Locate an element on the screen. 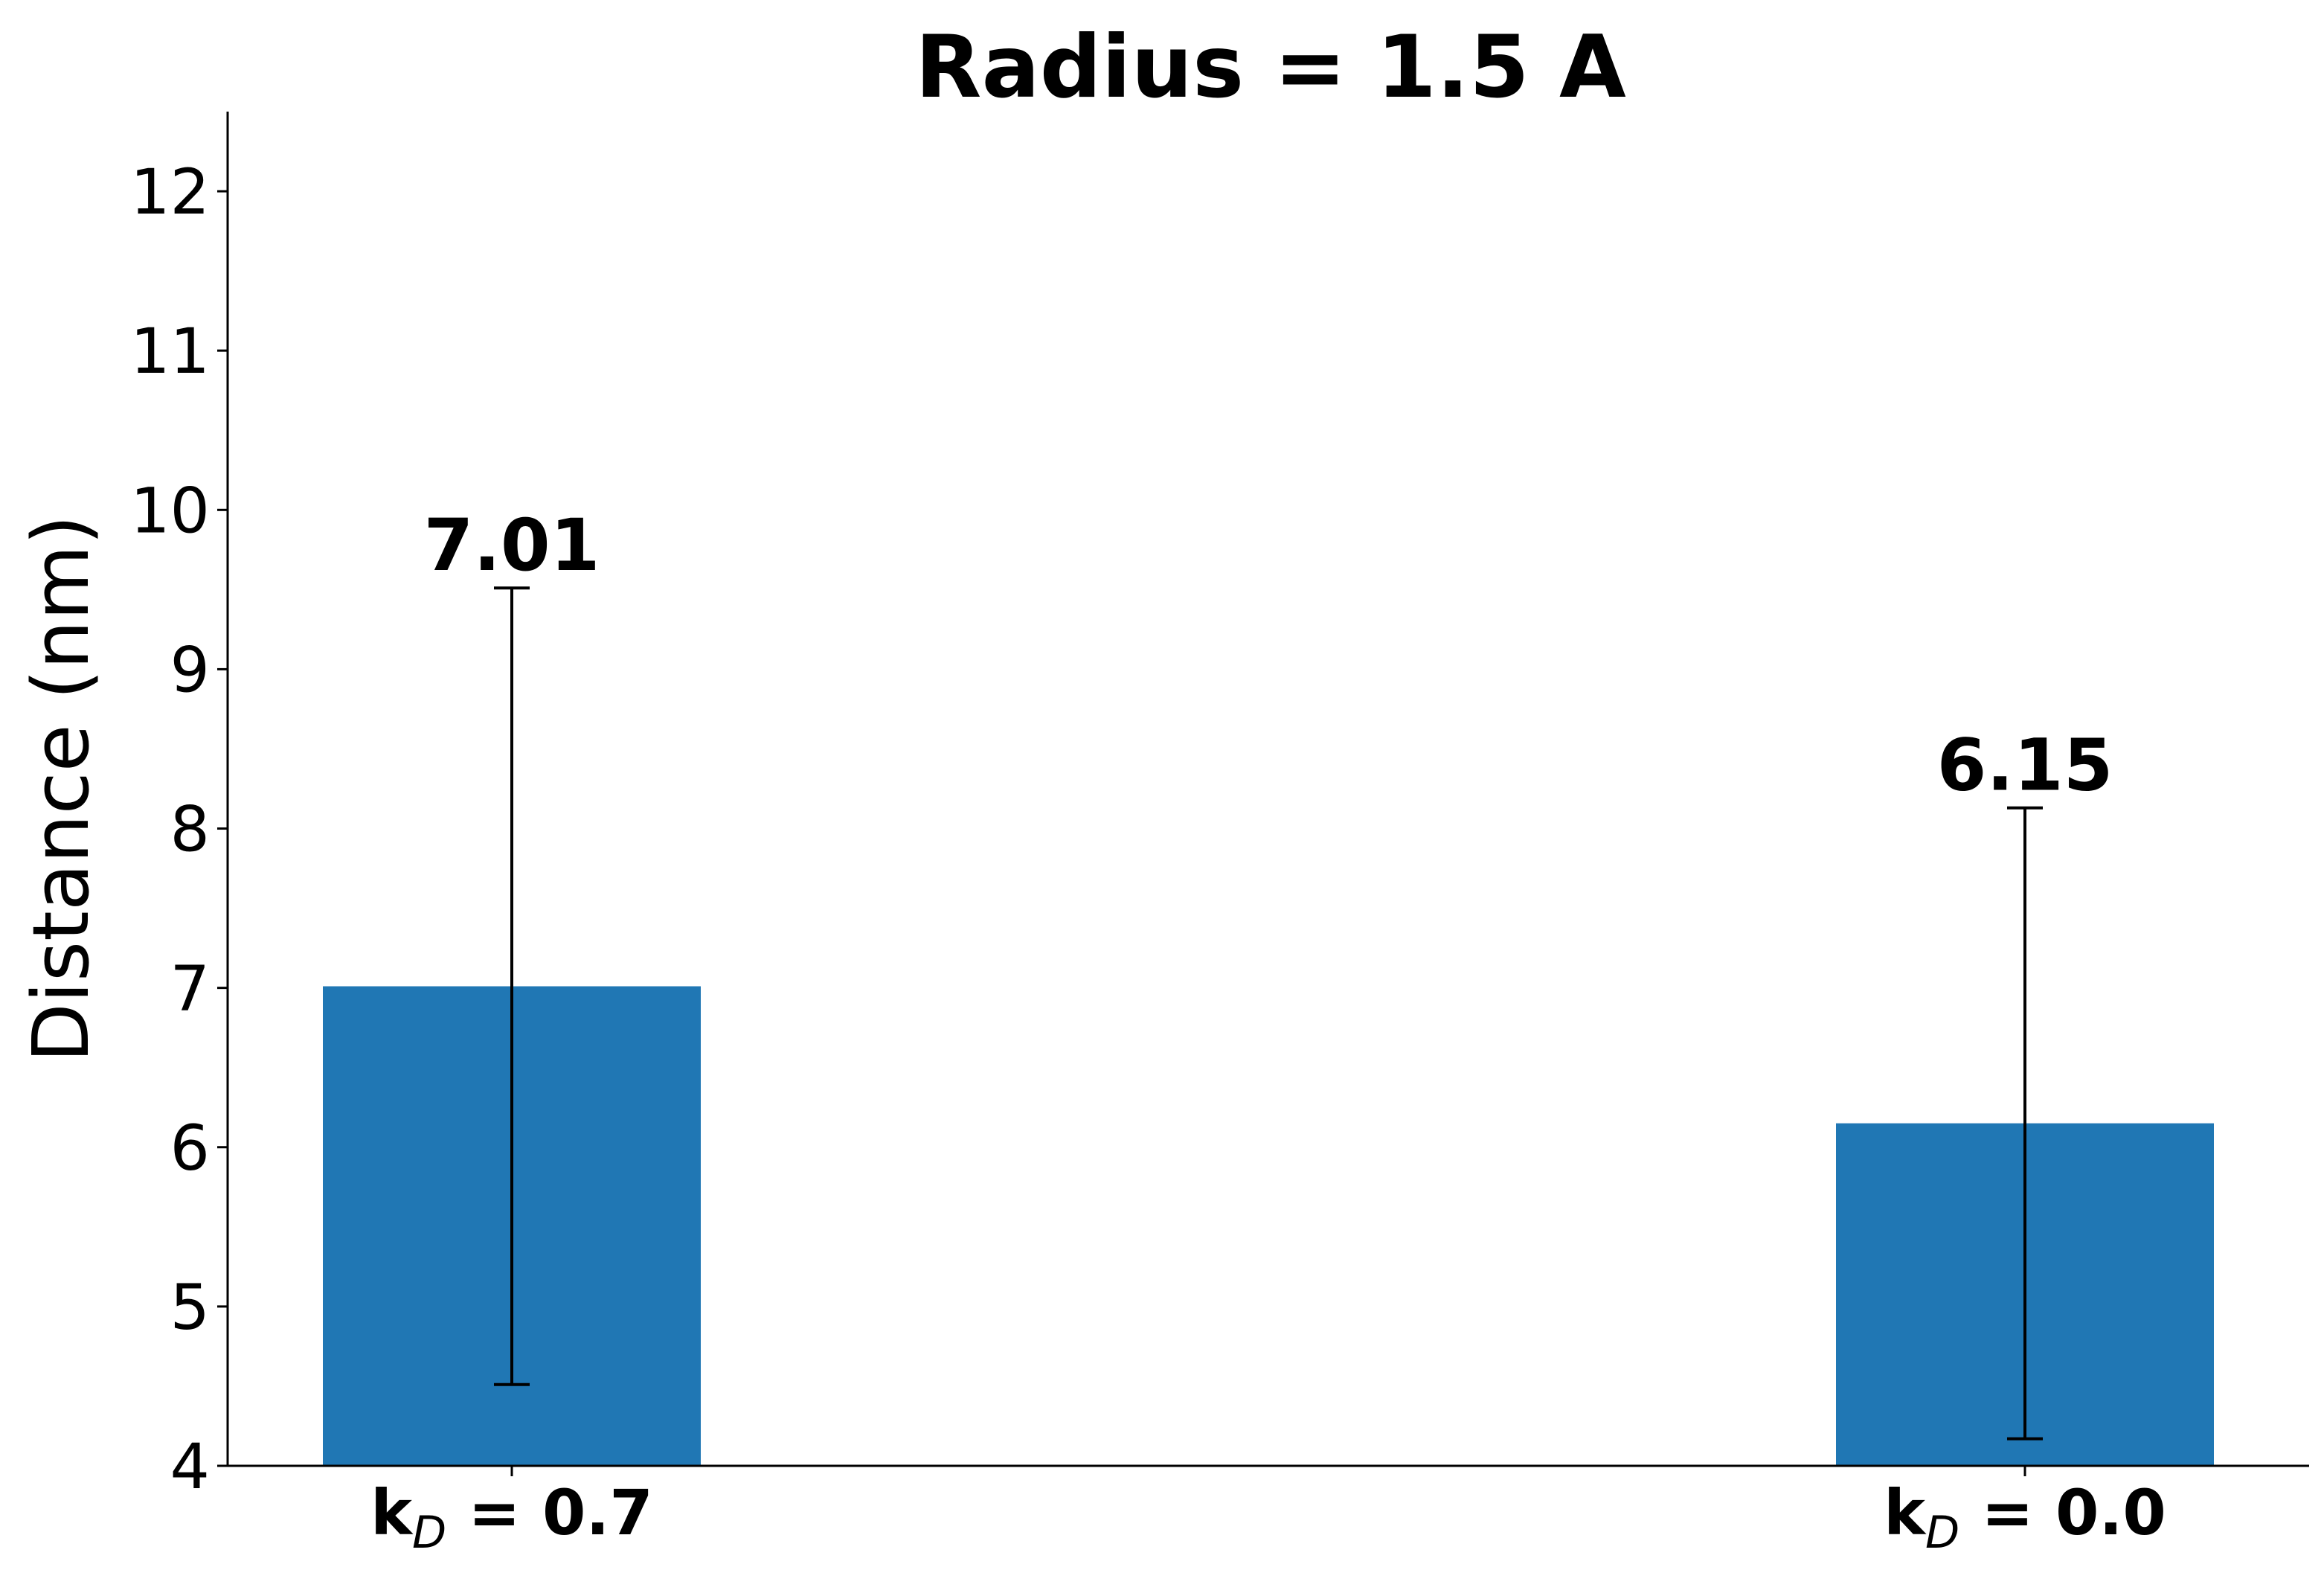  y-tick-label: 10 is located at coordinates (170, 510).